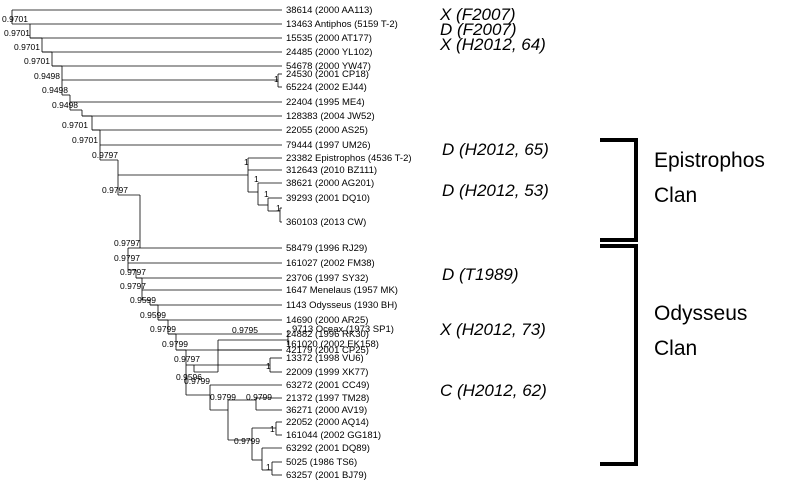 The image size is (789, 486). I want to click on annotation-x-h2012-64: X (H2012, 64), so click(492, 44).